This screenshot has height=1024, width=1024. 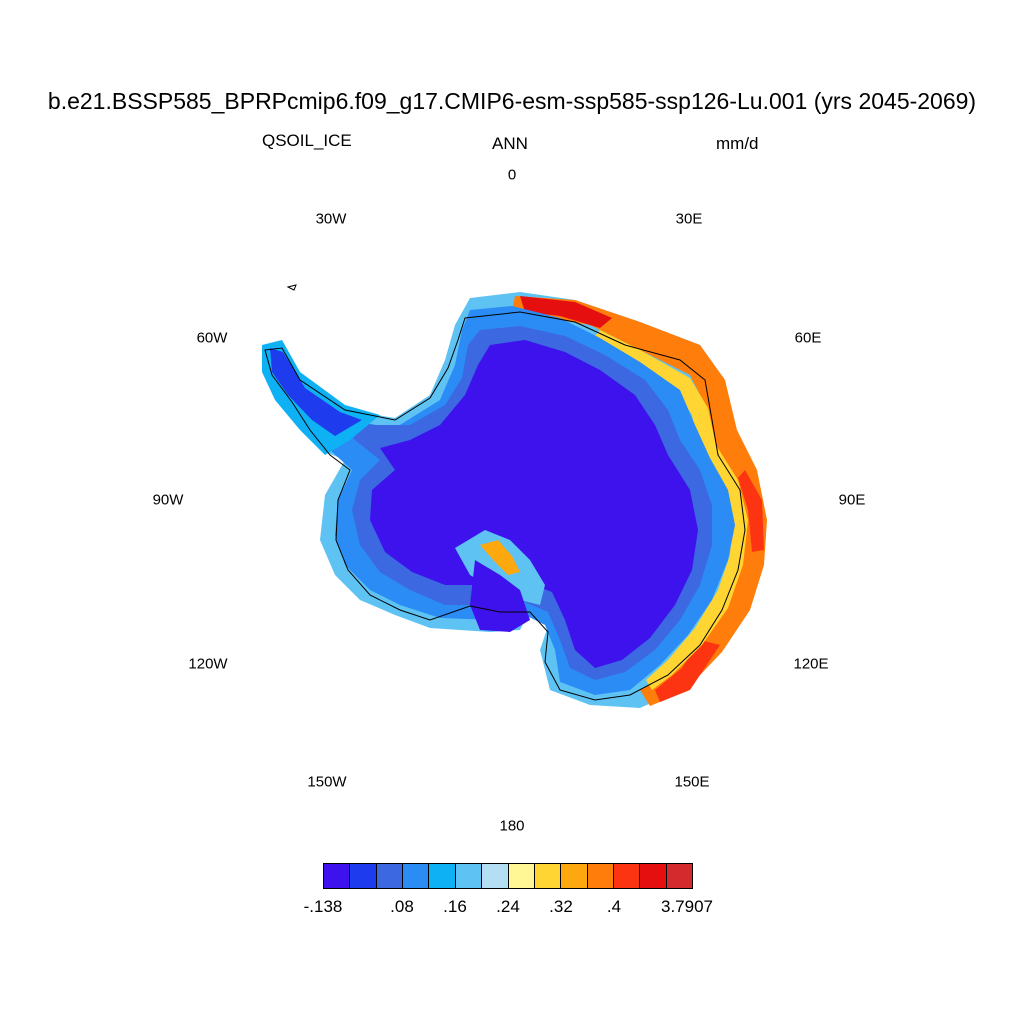 I want to click on island-outline, so click(x=291, y=287).